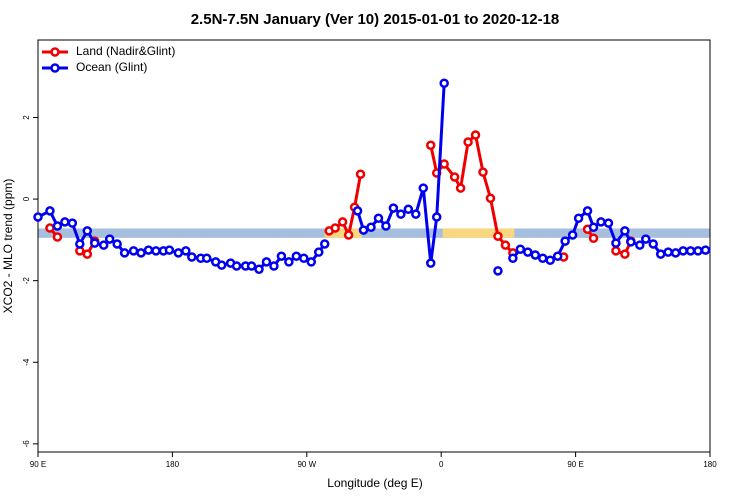 Image resolution: width=750 pixels, height=500 pixels. What do you see at coordinates (8, 246) in the screenshot?
I see `y-axis-label: XCO2 - MLO trend (ppm)` at bounding box center [8, 246].